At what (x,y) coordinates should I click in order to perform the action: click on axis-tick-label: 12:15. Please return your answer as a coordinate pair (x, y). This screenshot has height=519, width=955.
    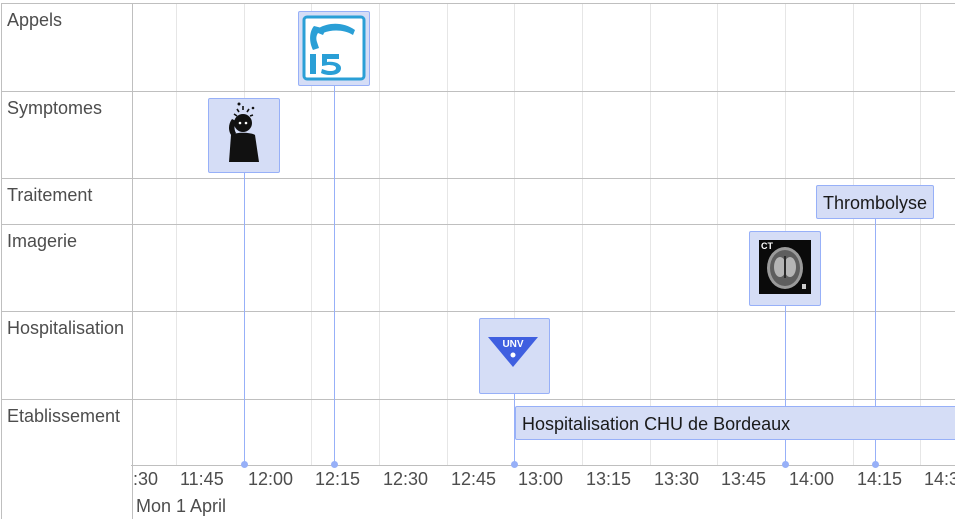
    Looking at the image, I should click on (338, 479).